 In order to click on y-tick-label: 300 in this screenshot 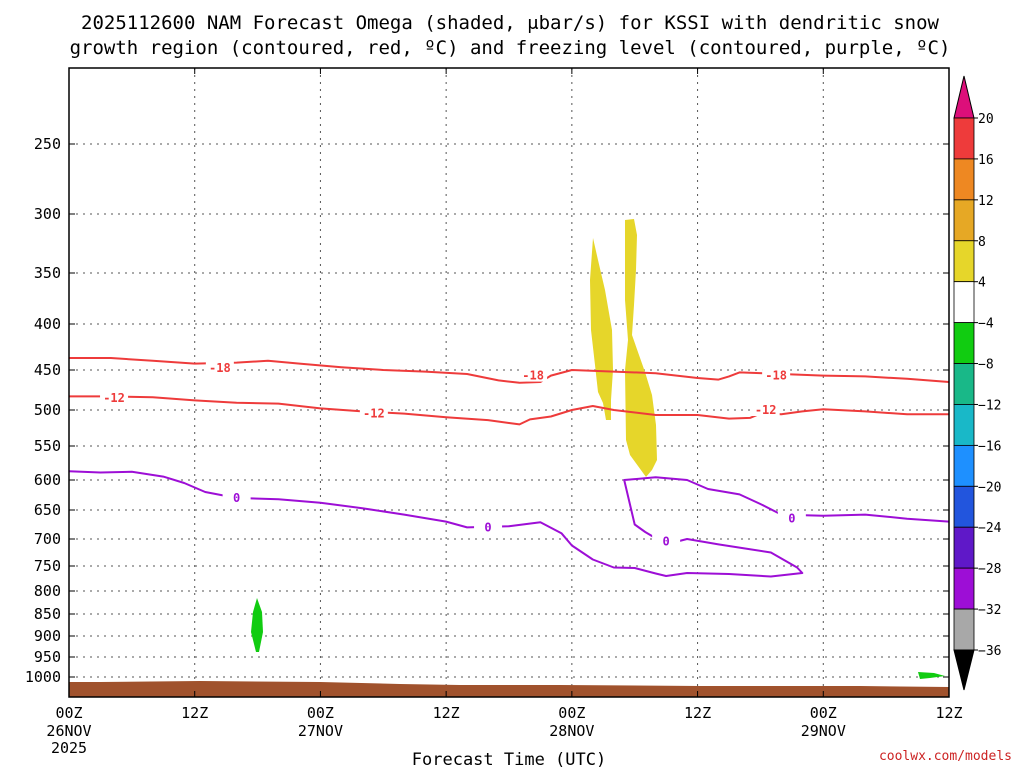, I will do `click(47, 214)`.